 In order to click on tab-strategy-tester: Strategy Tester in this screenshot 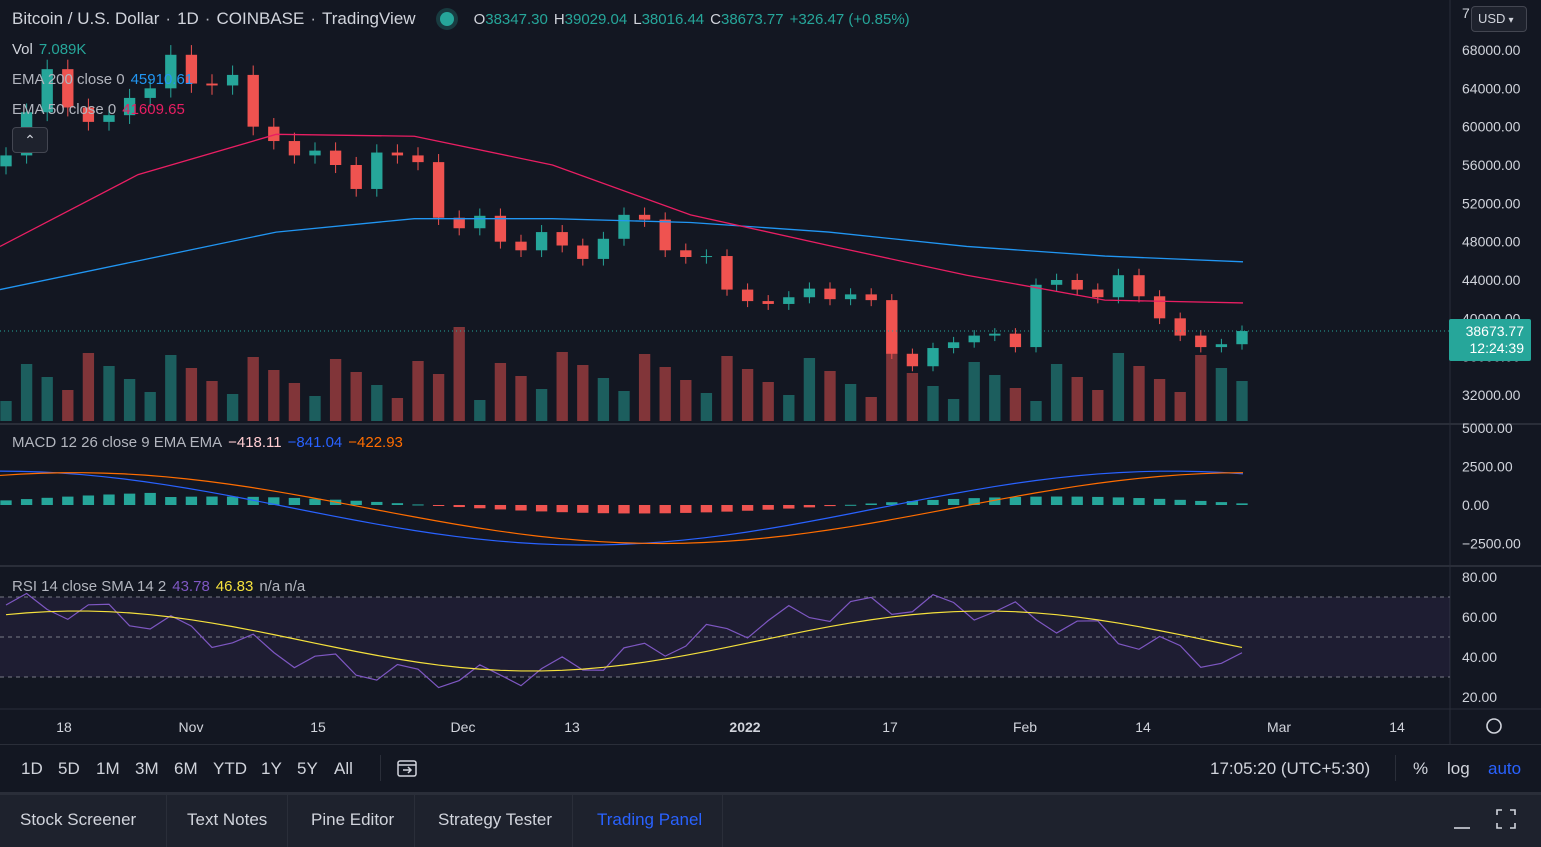, I will do `click(496, 821)`.